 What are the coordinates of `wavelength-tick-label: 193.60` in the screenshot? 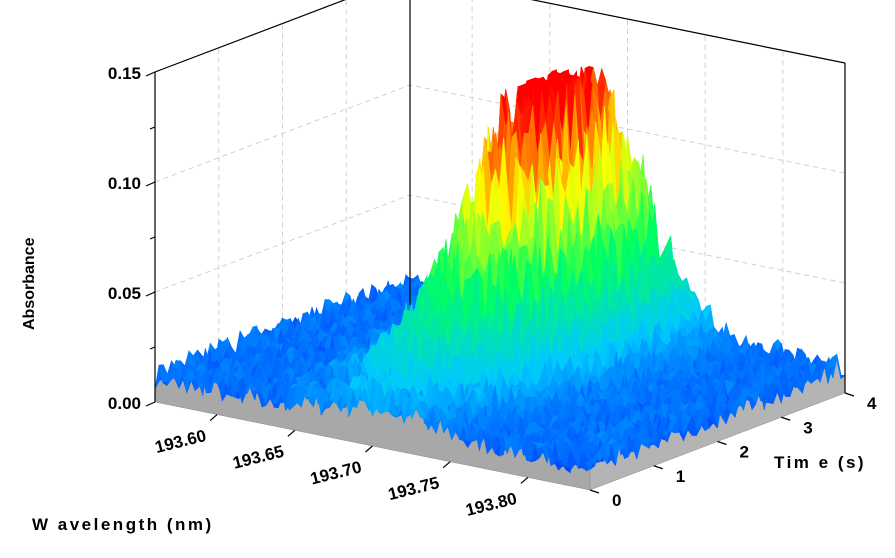 It's located at (180, 441).